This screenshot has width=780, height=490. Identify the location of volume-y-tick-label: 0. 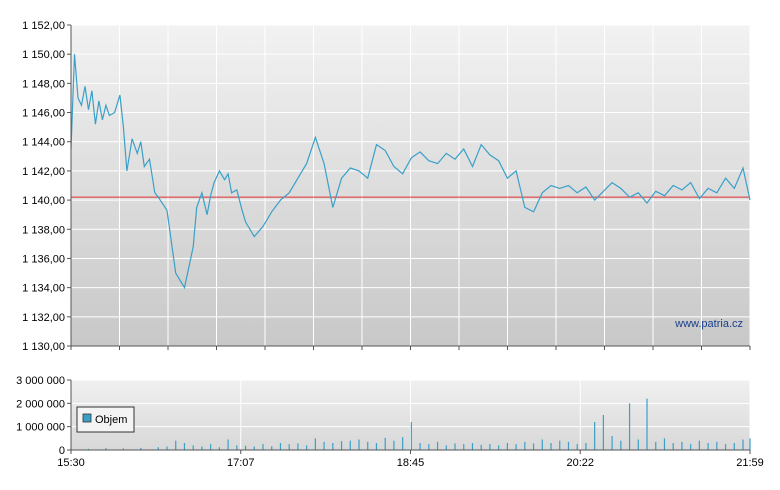
(62, 451).